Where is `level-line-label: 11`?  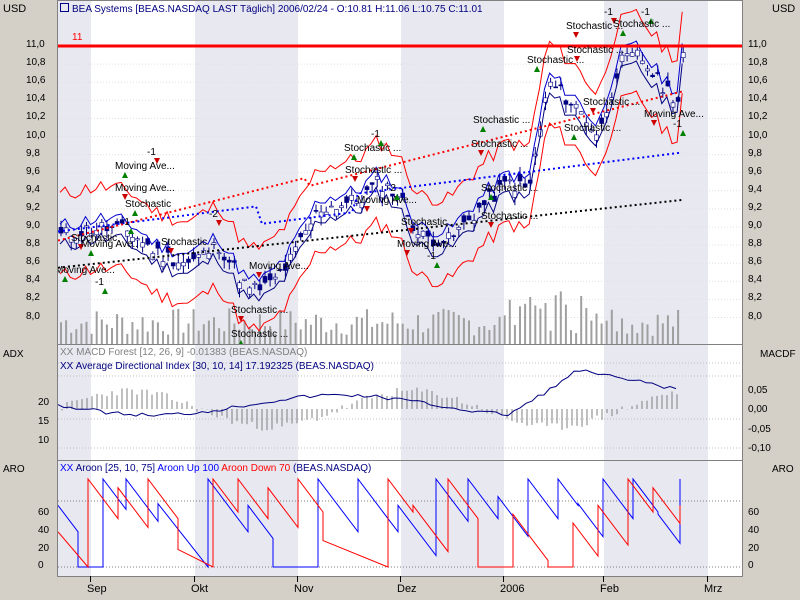 level-line-label: 11 is located at coordinates (77, 37).